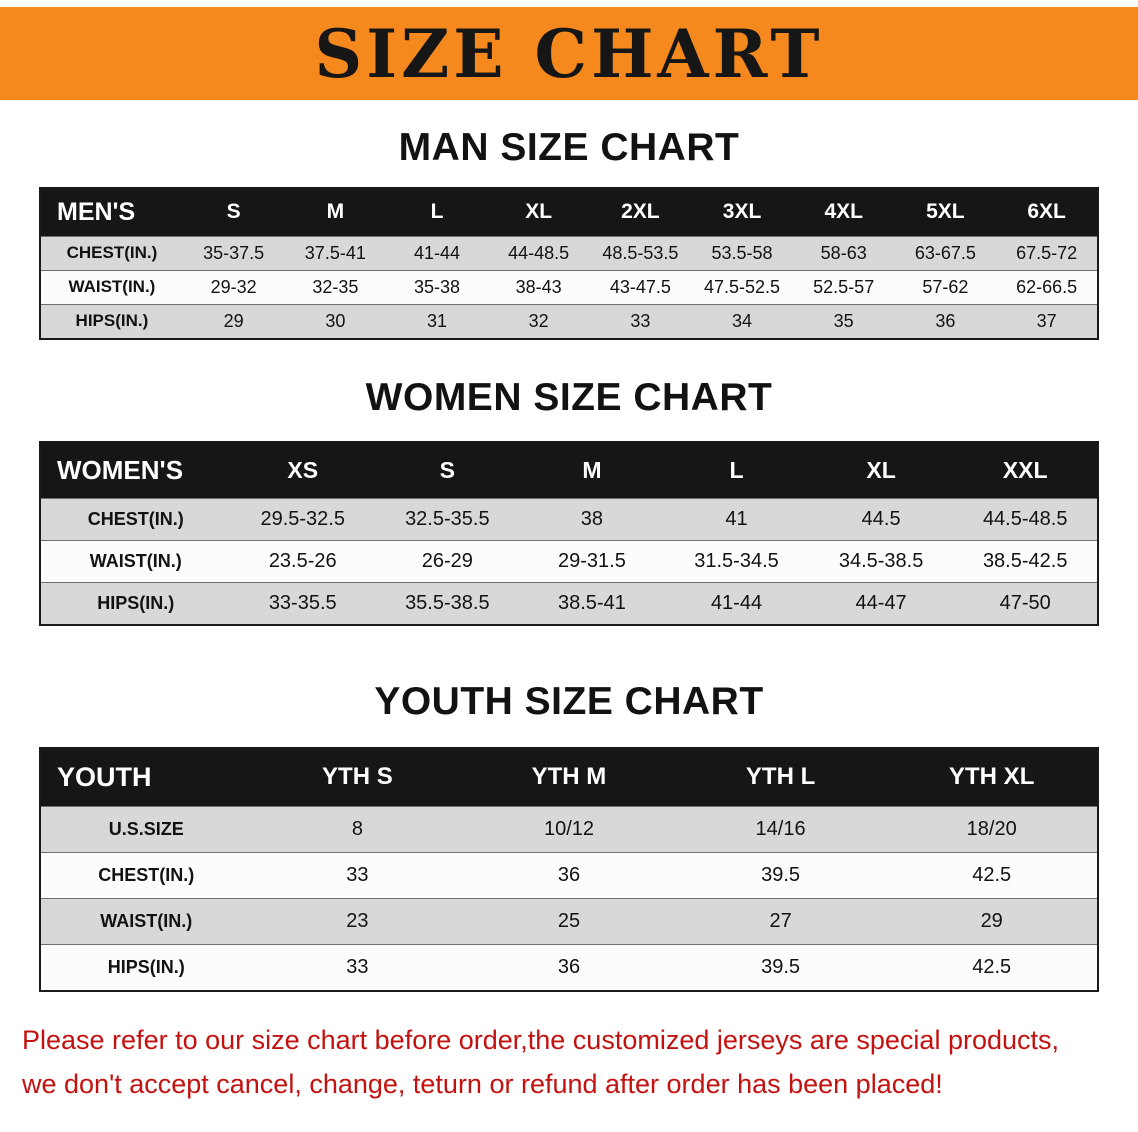 Image resolution: width=1138 pixels, height=1132 pixels. Describe the element at coordinates (780, 921) in the screenshot. I see `youth-value-cell: 27` at that location.